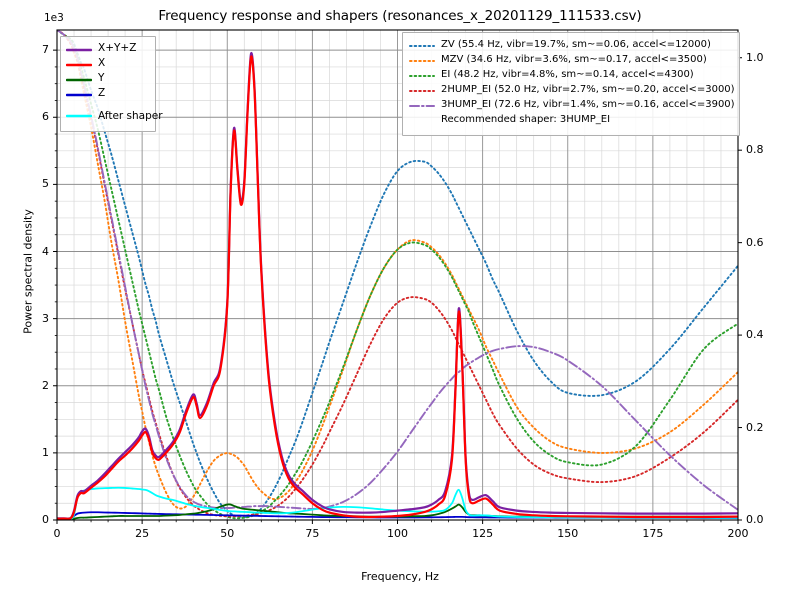 The width and height of the screenshot is (800, 600). I want to click on legend-label-x: X, so click(102, 63).